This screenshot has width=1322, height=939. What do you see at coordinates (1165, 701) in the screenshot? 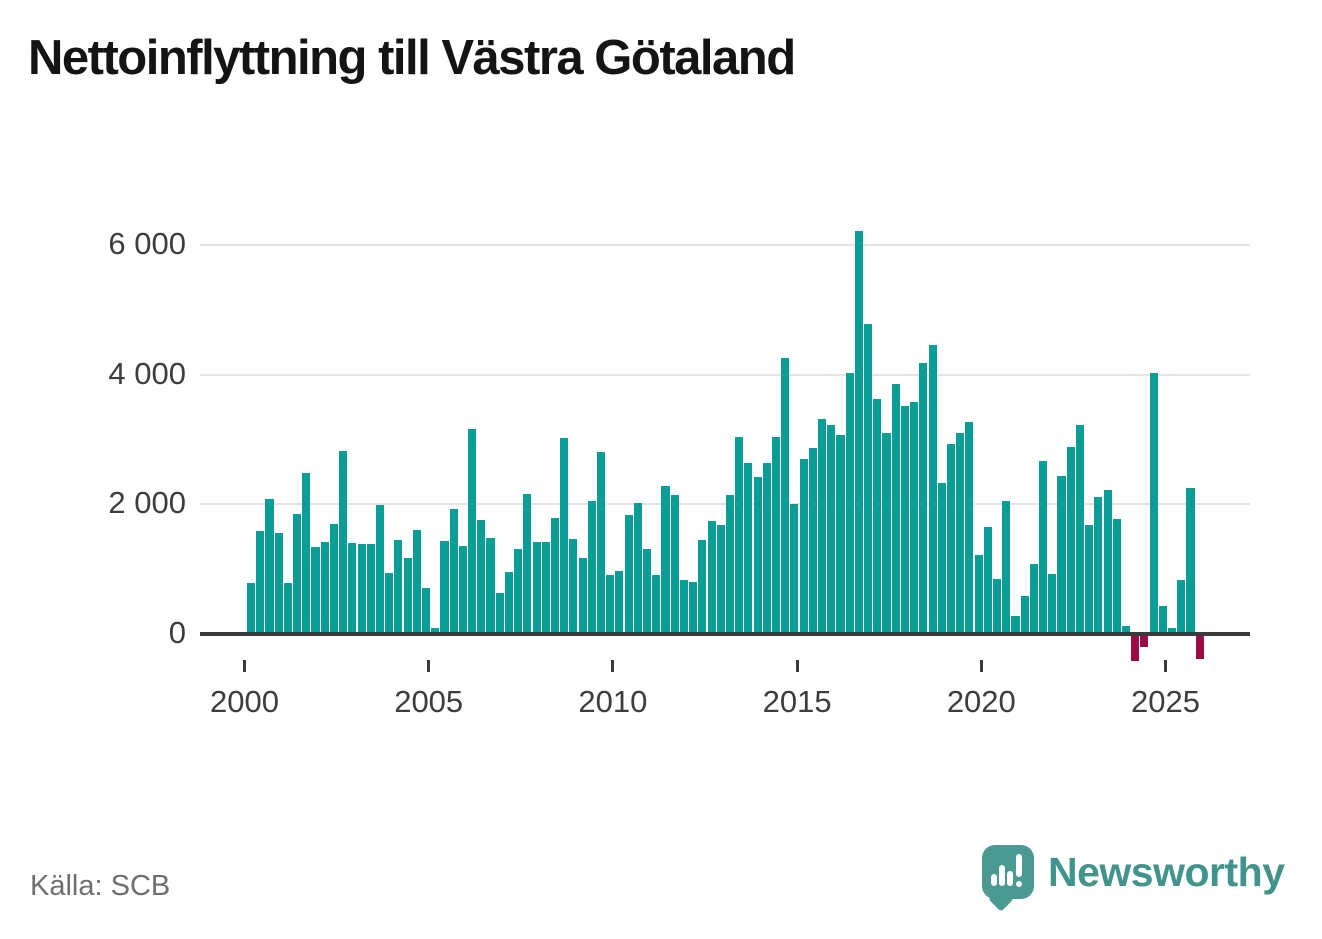
I see `x-axis-label: 2025` at bounding box center [1165, 701].